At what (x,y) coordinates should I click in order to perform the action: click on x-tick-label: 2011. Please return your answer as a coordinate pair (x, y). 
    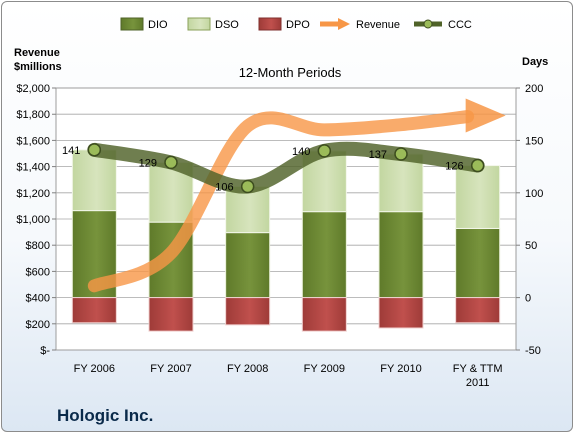
    Looking at the image, I should click on (478, 383).